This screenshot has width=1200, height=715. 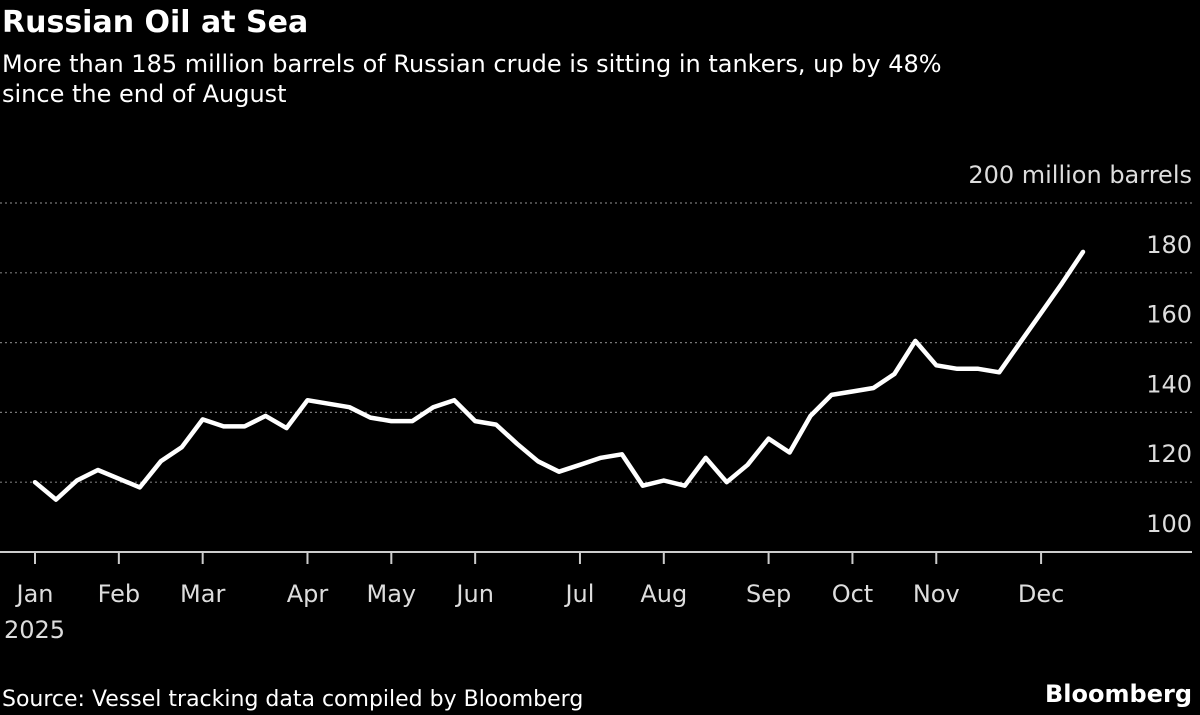 I want to click on brand: Bloomberg, so click(x=1118, y=694).